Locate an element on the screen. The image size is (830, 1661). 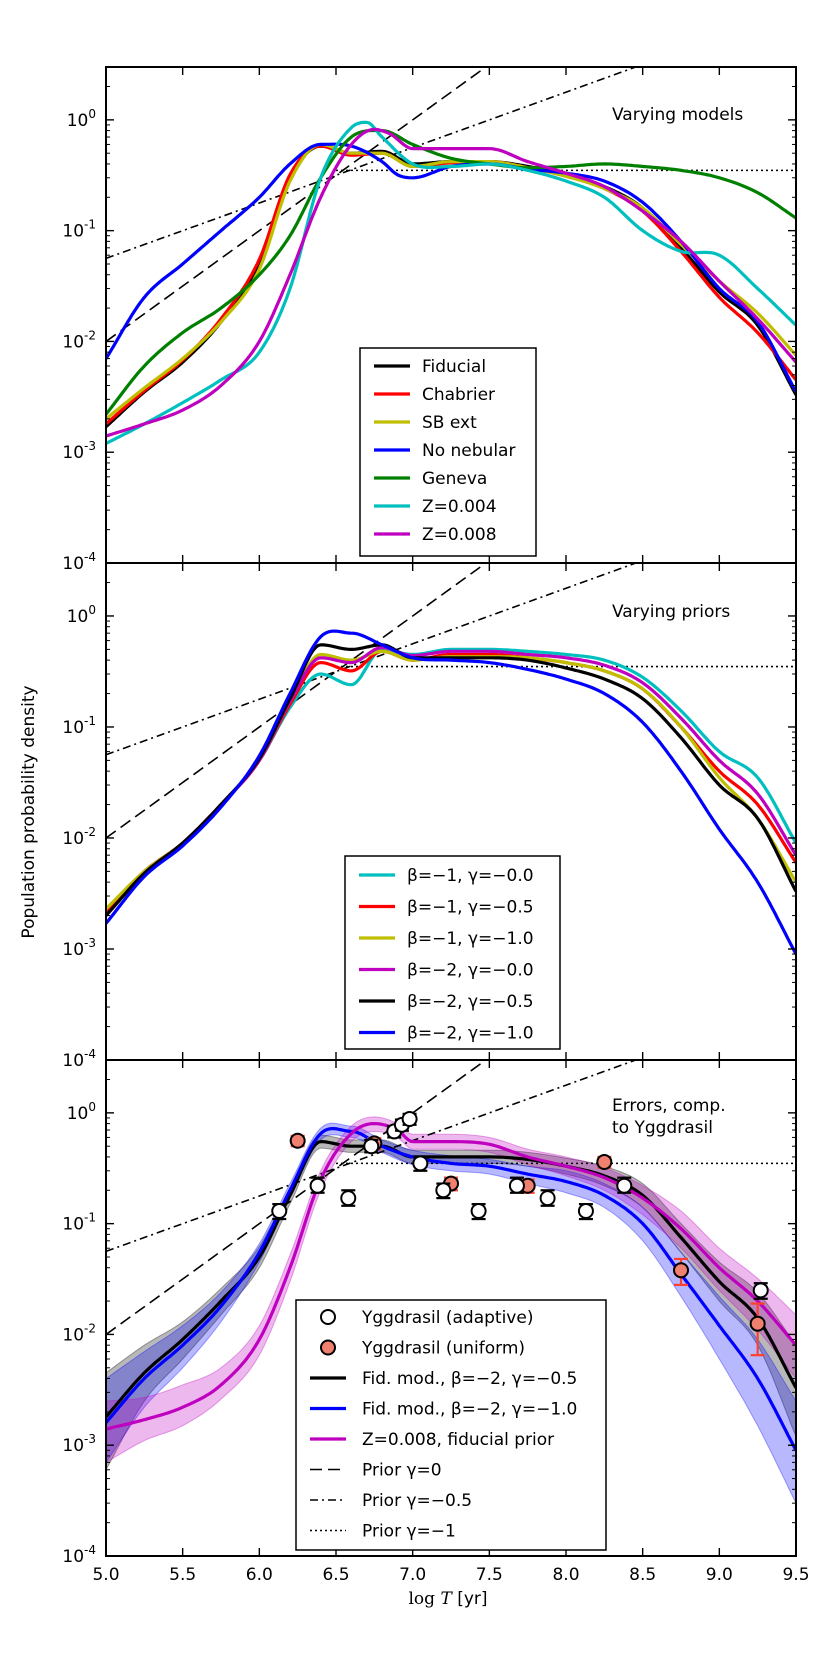
legend-entry: Prior γ=−0.5 is located at coordinates (391, 1501).